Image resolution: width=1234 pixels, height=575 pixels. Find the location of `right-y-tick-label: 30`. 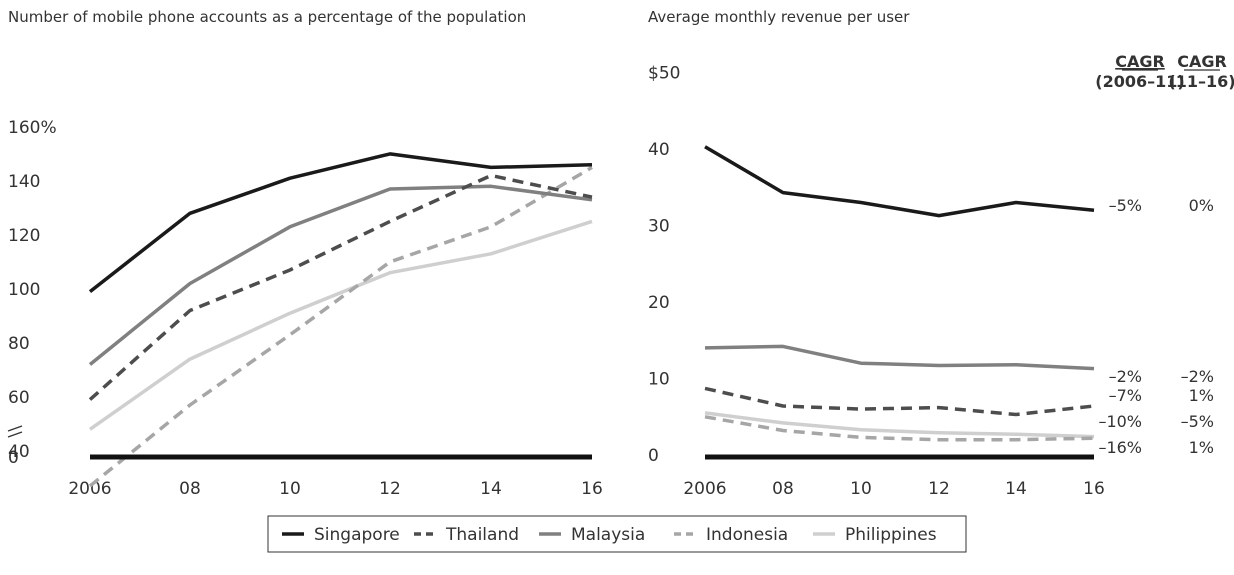

right-y-tick-label: 30 is located at coordinates (659, 227).